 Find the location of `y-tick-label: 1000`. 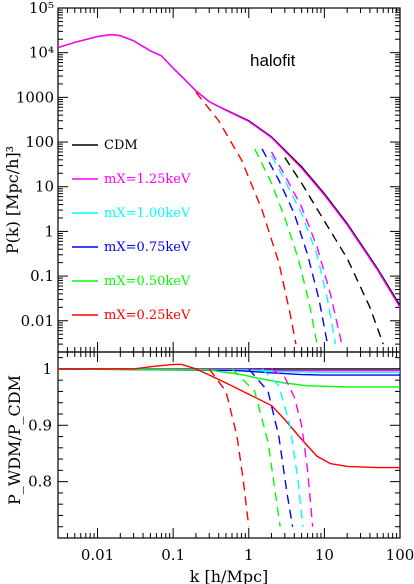

y-tick-label: 1000 is located at coordinates (35, 97).